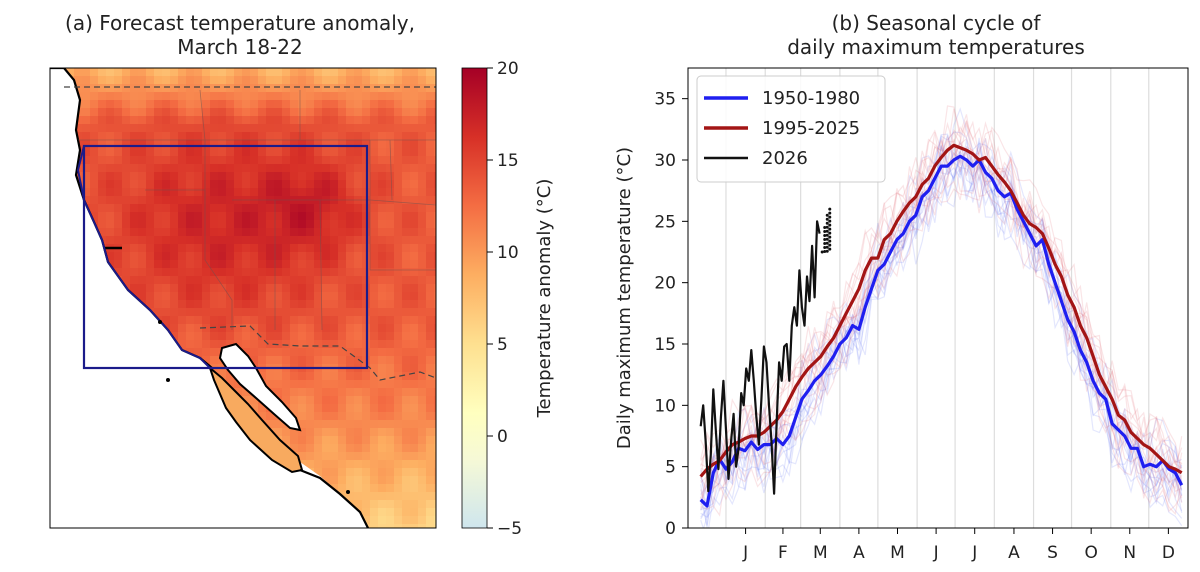  I want to click on y-tick-label: 0, so click(670, 529).